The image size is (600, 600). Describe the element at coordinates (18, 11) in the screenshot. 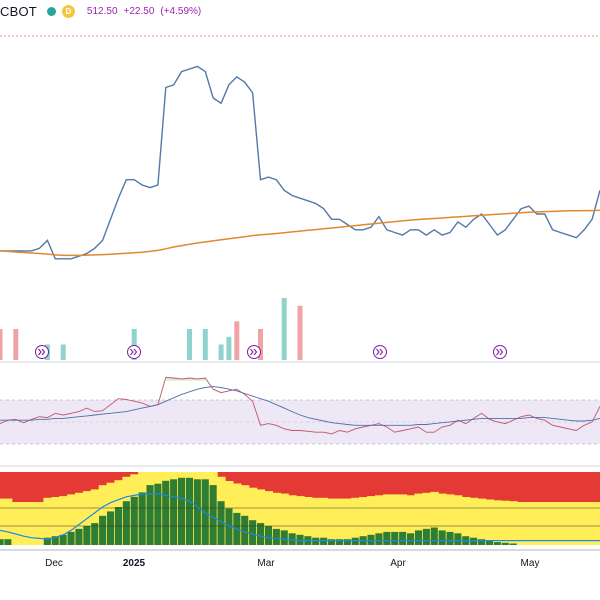

I see `symbol-name: CBOT` at that location.